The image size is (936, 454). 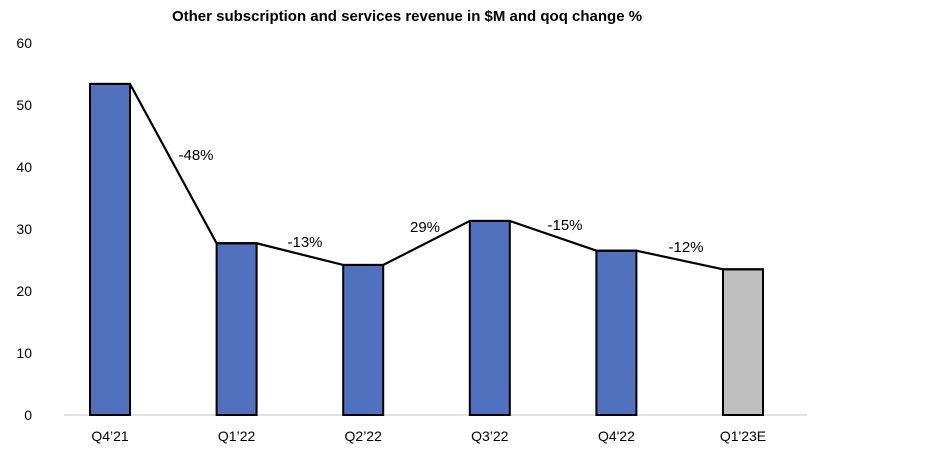 I want to click on x-tick-label: Q3’22, so click(x=490, y=436).